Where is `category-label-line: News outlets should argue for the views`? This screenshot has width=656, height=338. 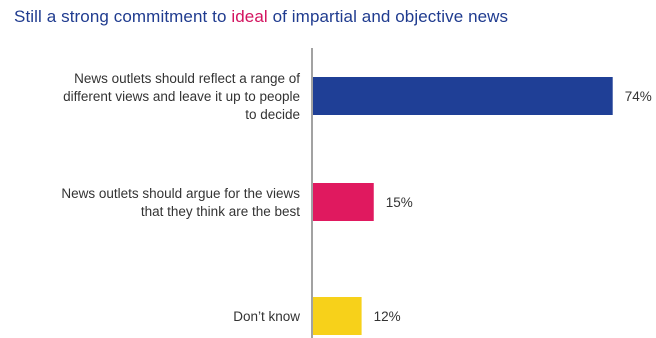 category-label-line: News outlets should argue for the views is located at coordinates (180, 193).